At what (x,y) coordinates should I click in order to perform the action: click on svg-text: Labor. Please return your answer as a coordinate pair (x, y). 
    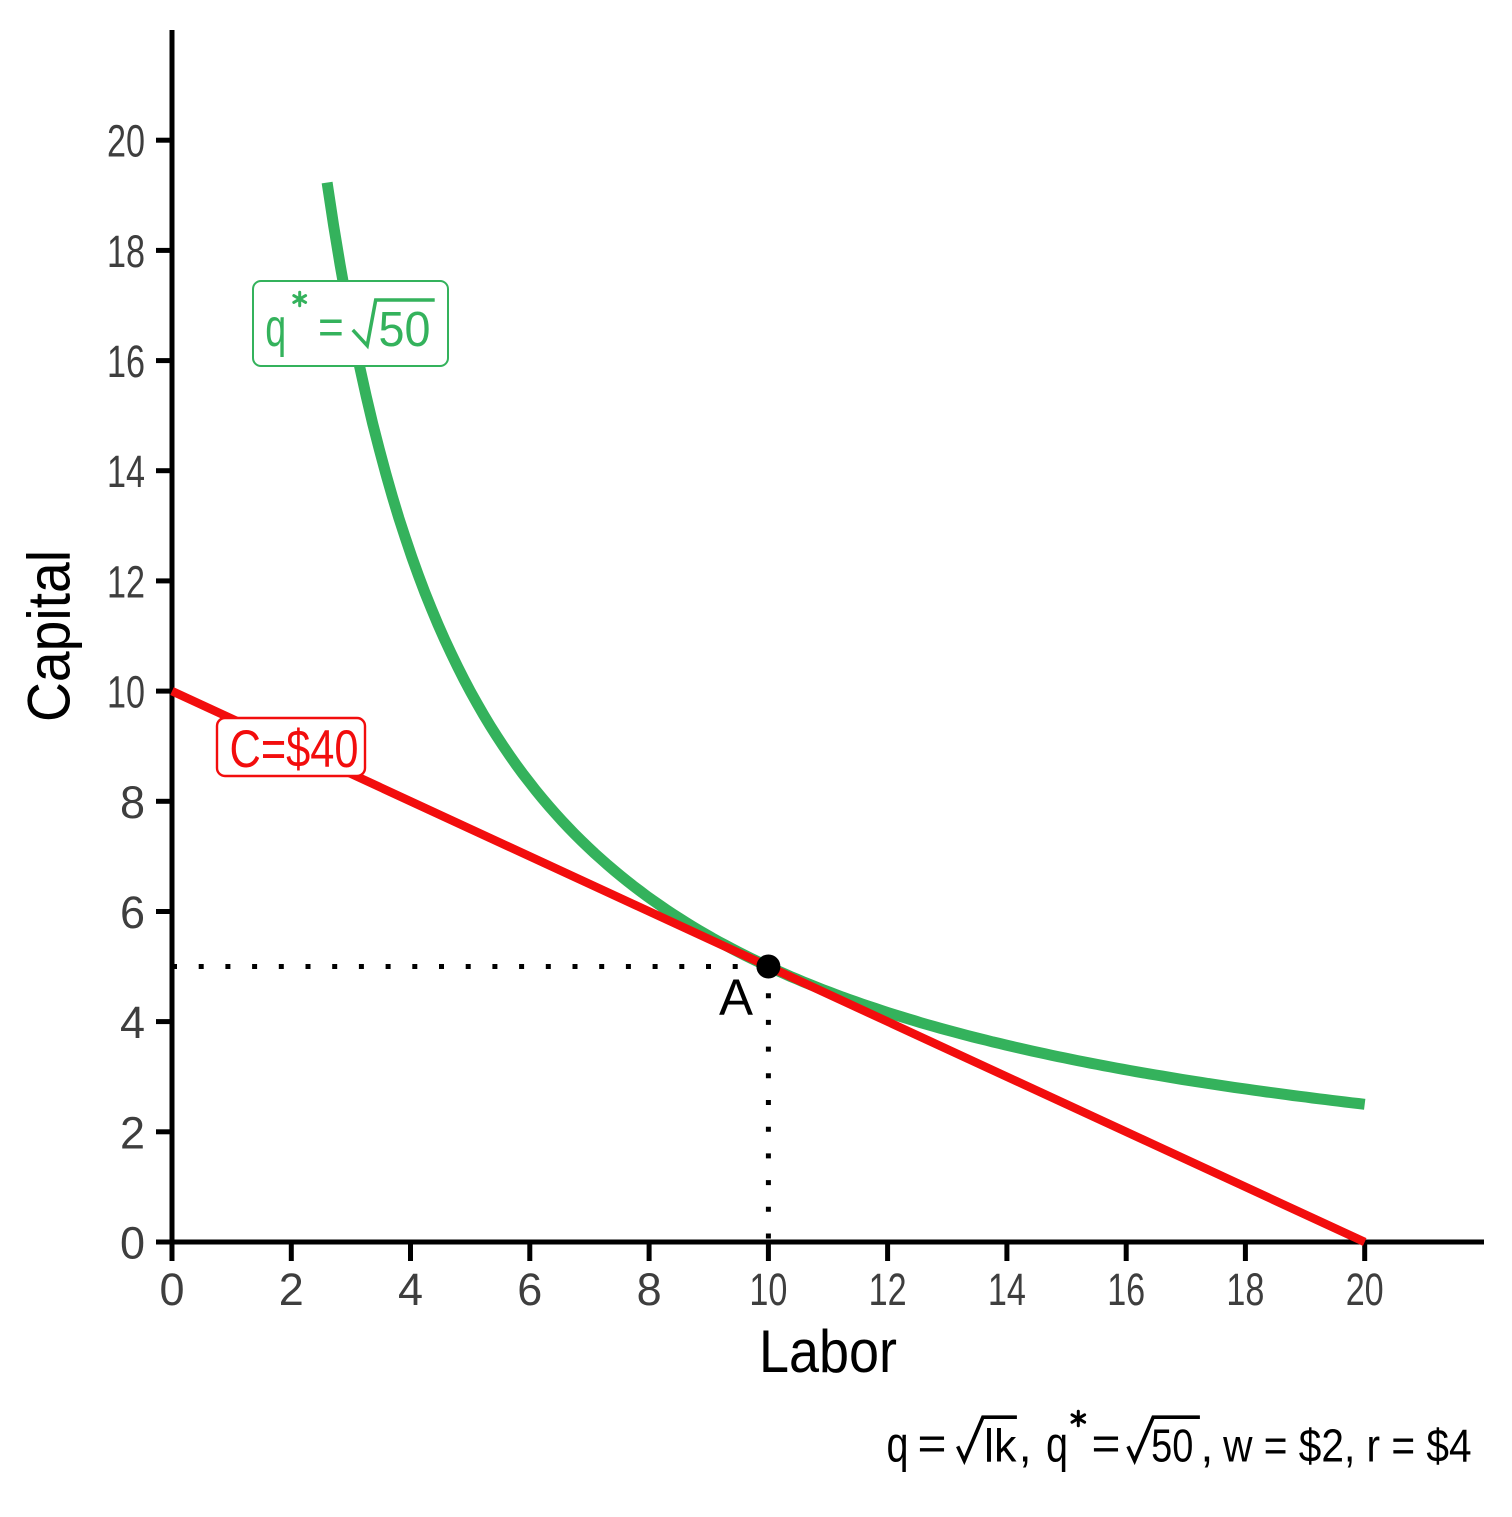
    Looking at the image, I should click on (828, 1351).